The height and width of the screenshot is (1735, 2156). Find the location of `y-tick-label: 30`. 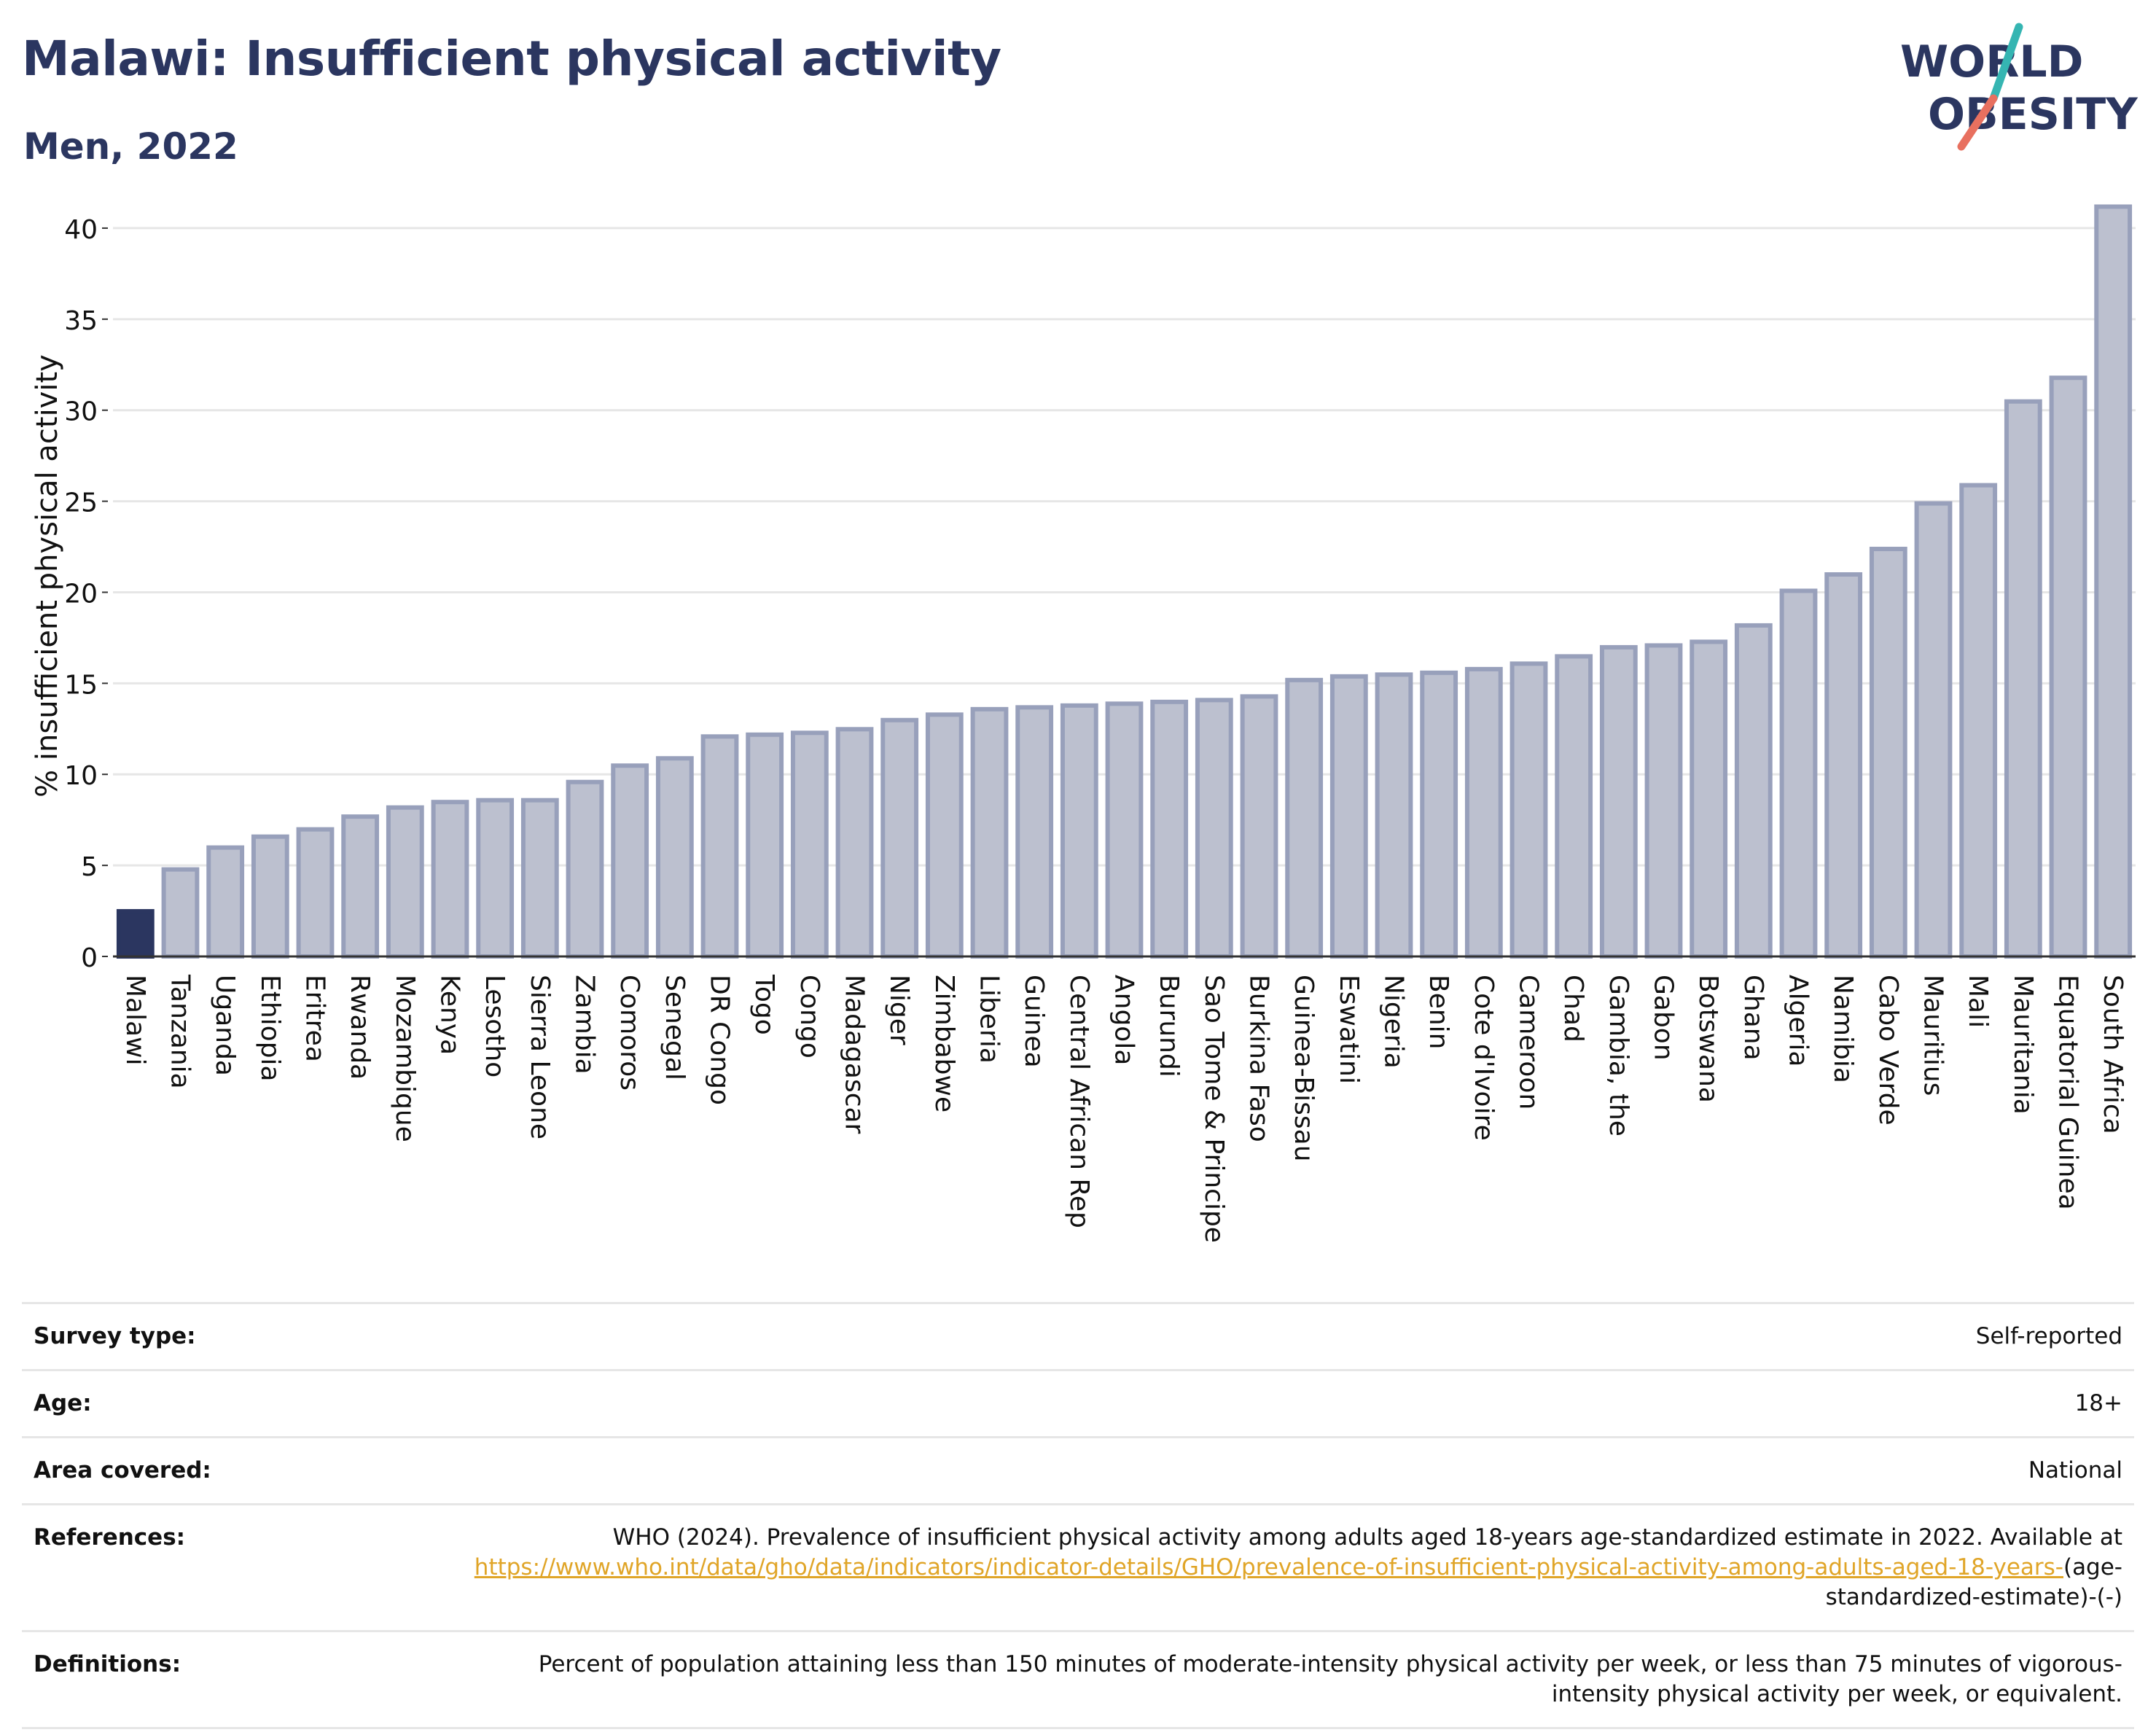

y-tick-label: 30 is located at coordinates (81, 412).